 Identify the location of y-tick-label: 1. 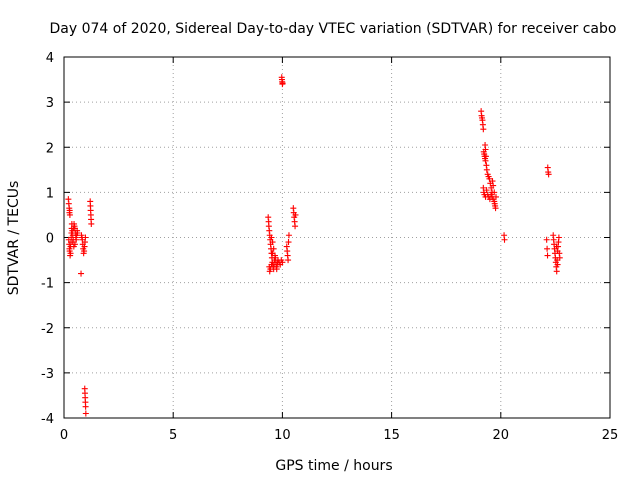
(50, 193).